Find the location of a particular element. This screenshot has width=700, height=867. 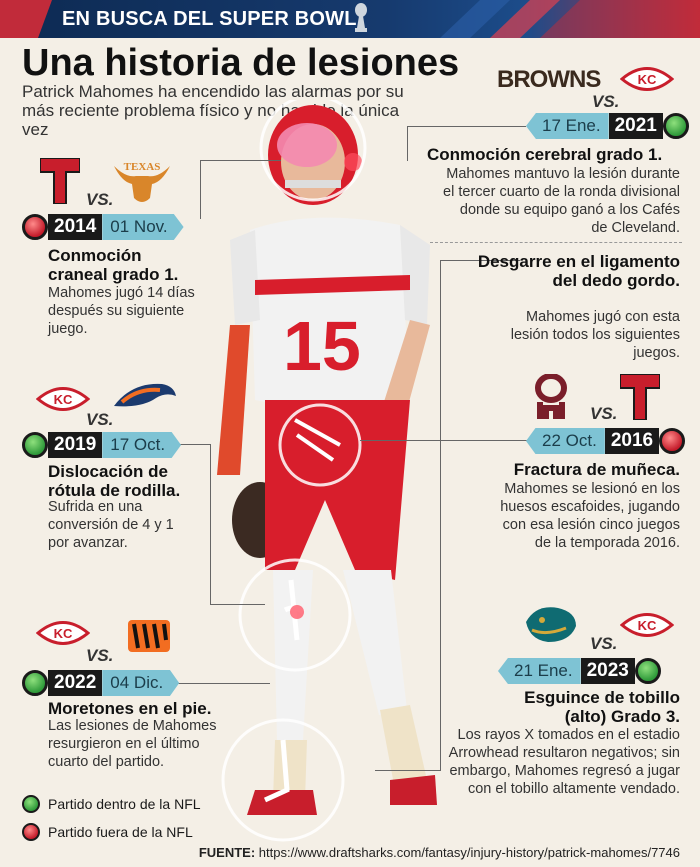

date-year: 2021 is located at coordinates (635, 126).